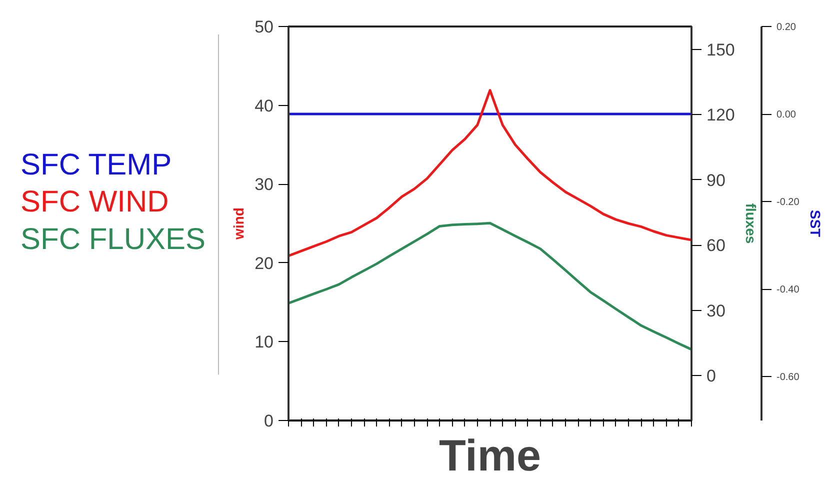  Describe the element at coordinates (786, 115) in the screenshot. I see `y3-tick-label: 0.00` at that location.